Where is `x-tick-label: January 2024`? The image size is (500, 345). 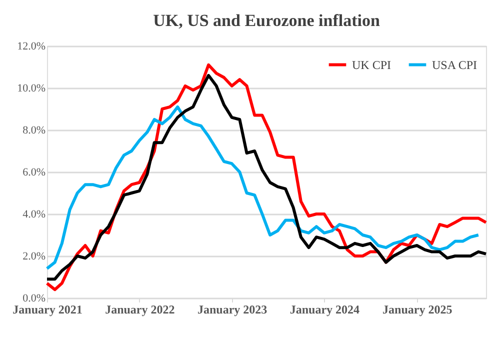
x-tick-label: January 2024 is located at coordinates (325, 309).